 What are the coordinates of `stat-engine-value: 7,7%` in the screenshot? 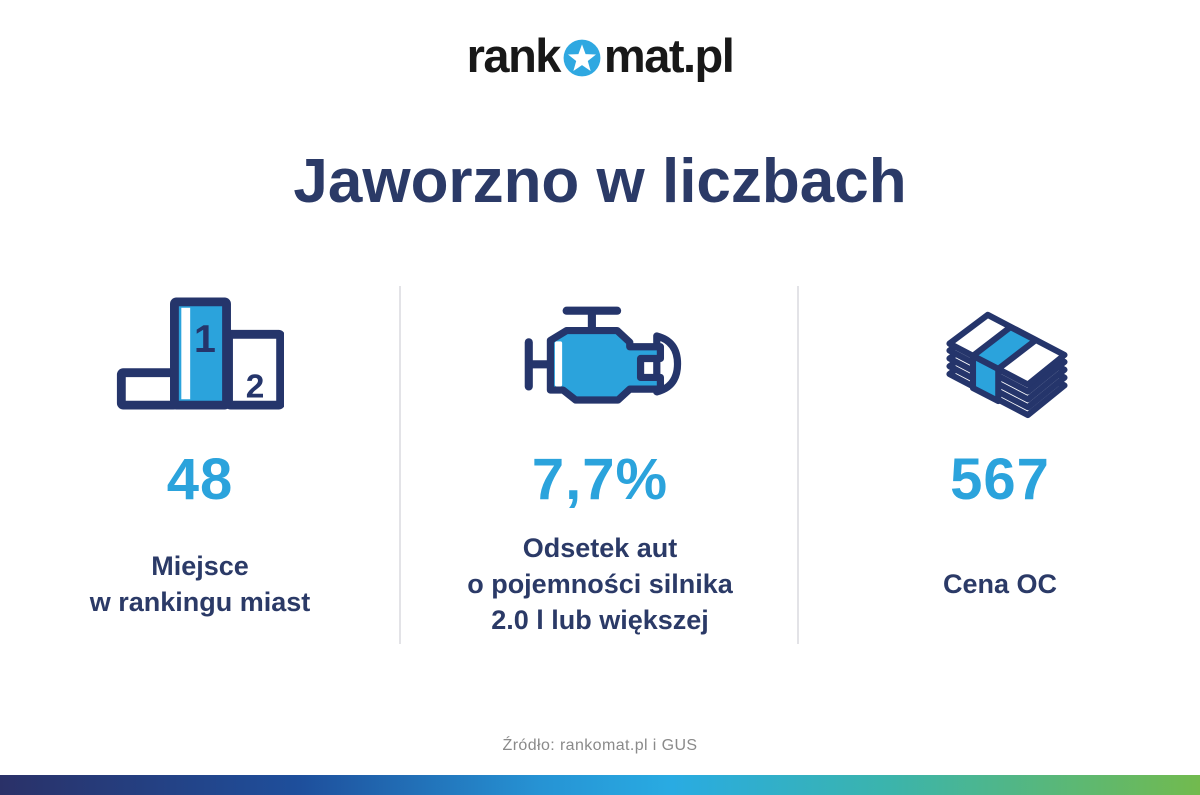 It's located at (600, 479).